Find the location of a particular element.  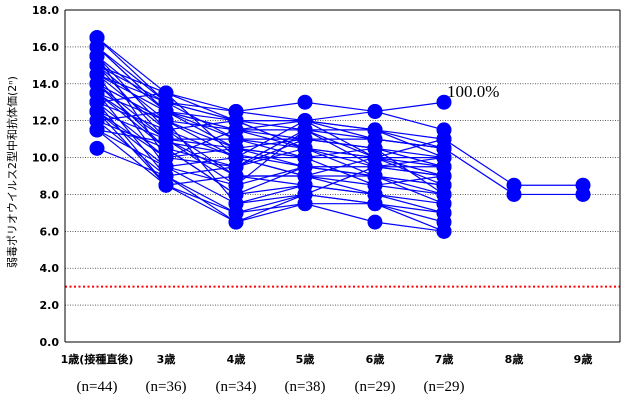

y-tick-label: 10.0 is located at coordinates (45, 158).